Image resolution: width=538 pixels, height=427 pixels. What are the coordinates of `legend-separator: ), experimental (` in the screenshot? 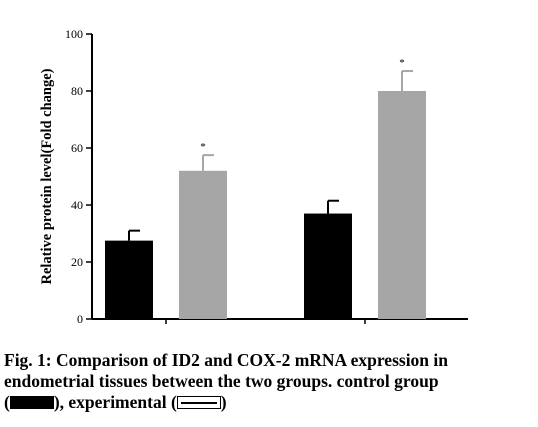 It's located at (115, 402).